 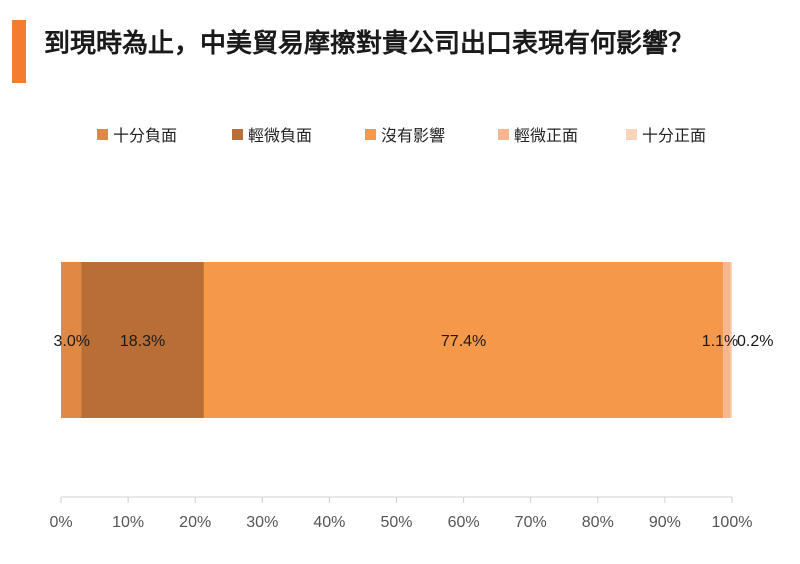 What do you see at coordinates (531, 522) in the screenshot?
I see `x-tick-label: 70%` at bounding box center [531, 522].